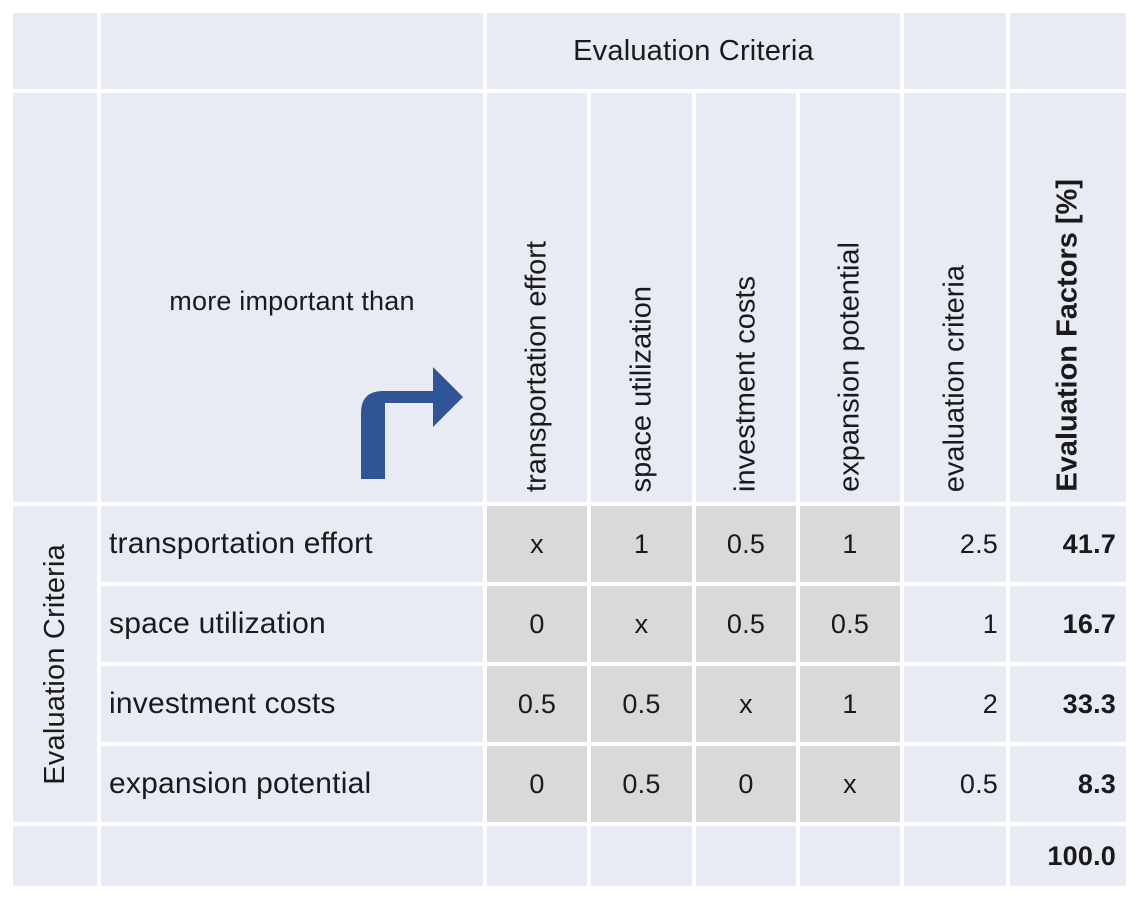 The height and width of the screenshot is (902, 1139). What do you see at coordinates (955, 624) in the screenshot?
I see `sum-cell: 1` at bounding box center [955, 624].